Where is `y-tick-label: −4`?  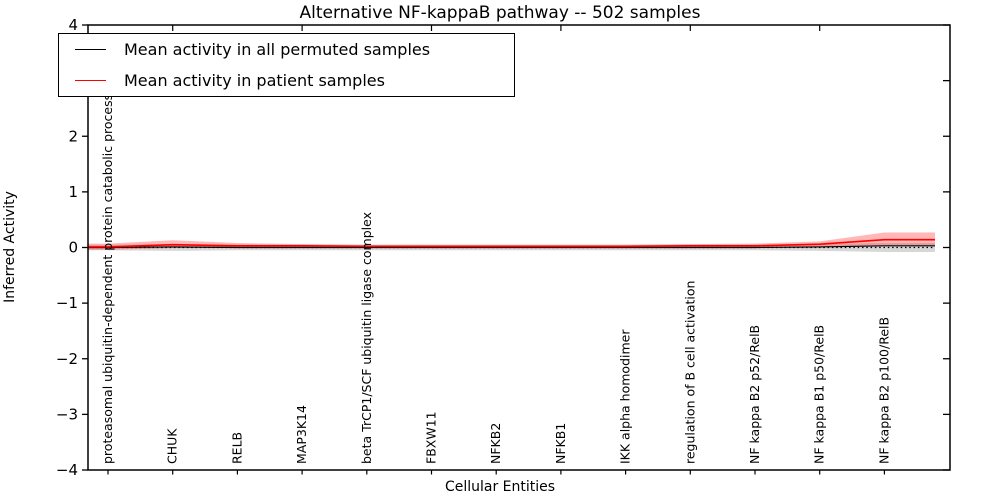 y-tick-label: −4 is located at coordinates (67, 470).